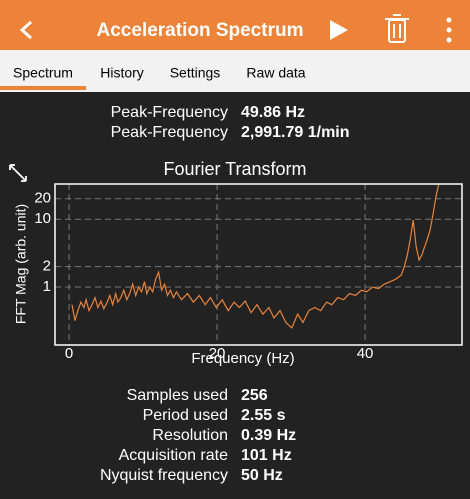 Image resolution: width=470 pixels, height=499 pixels. What do you see at coordinates (42, 198) in the screenshot?
I see `y-tick-label: 20` at bounding box center [42, 198].